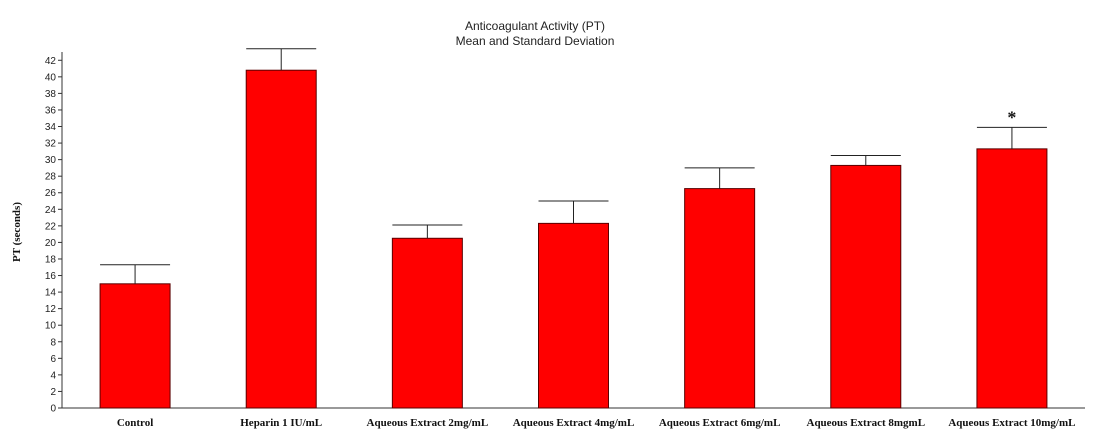 The image size is (1097, 435). Describe the element at coordinates (51, 160) in the screenshot. I see `y-tick-label: 30` at that location.